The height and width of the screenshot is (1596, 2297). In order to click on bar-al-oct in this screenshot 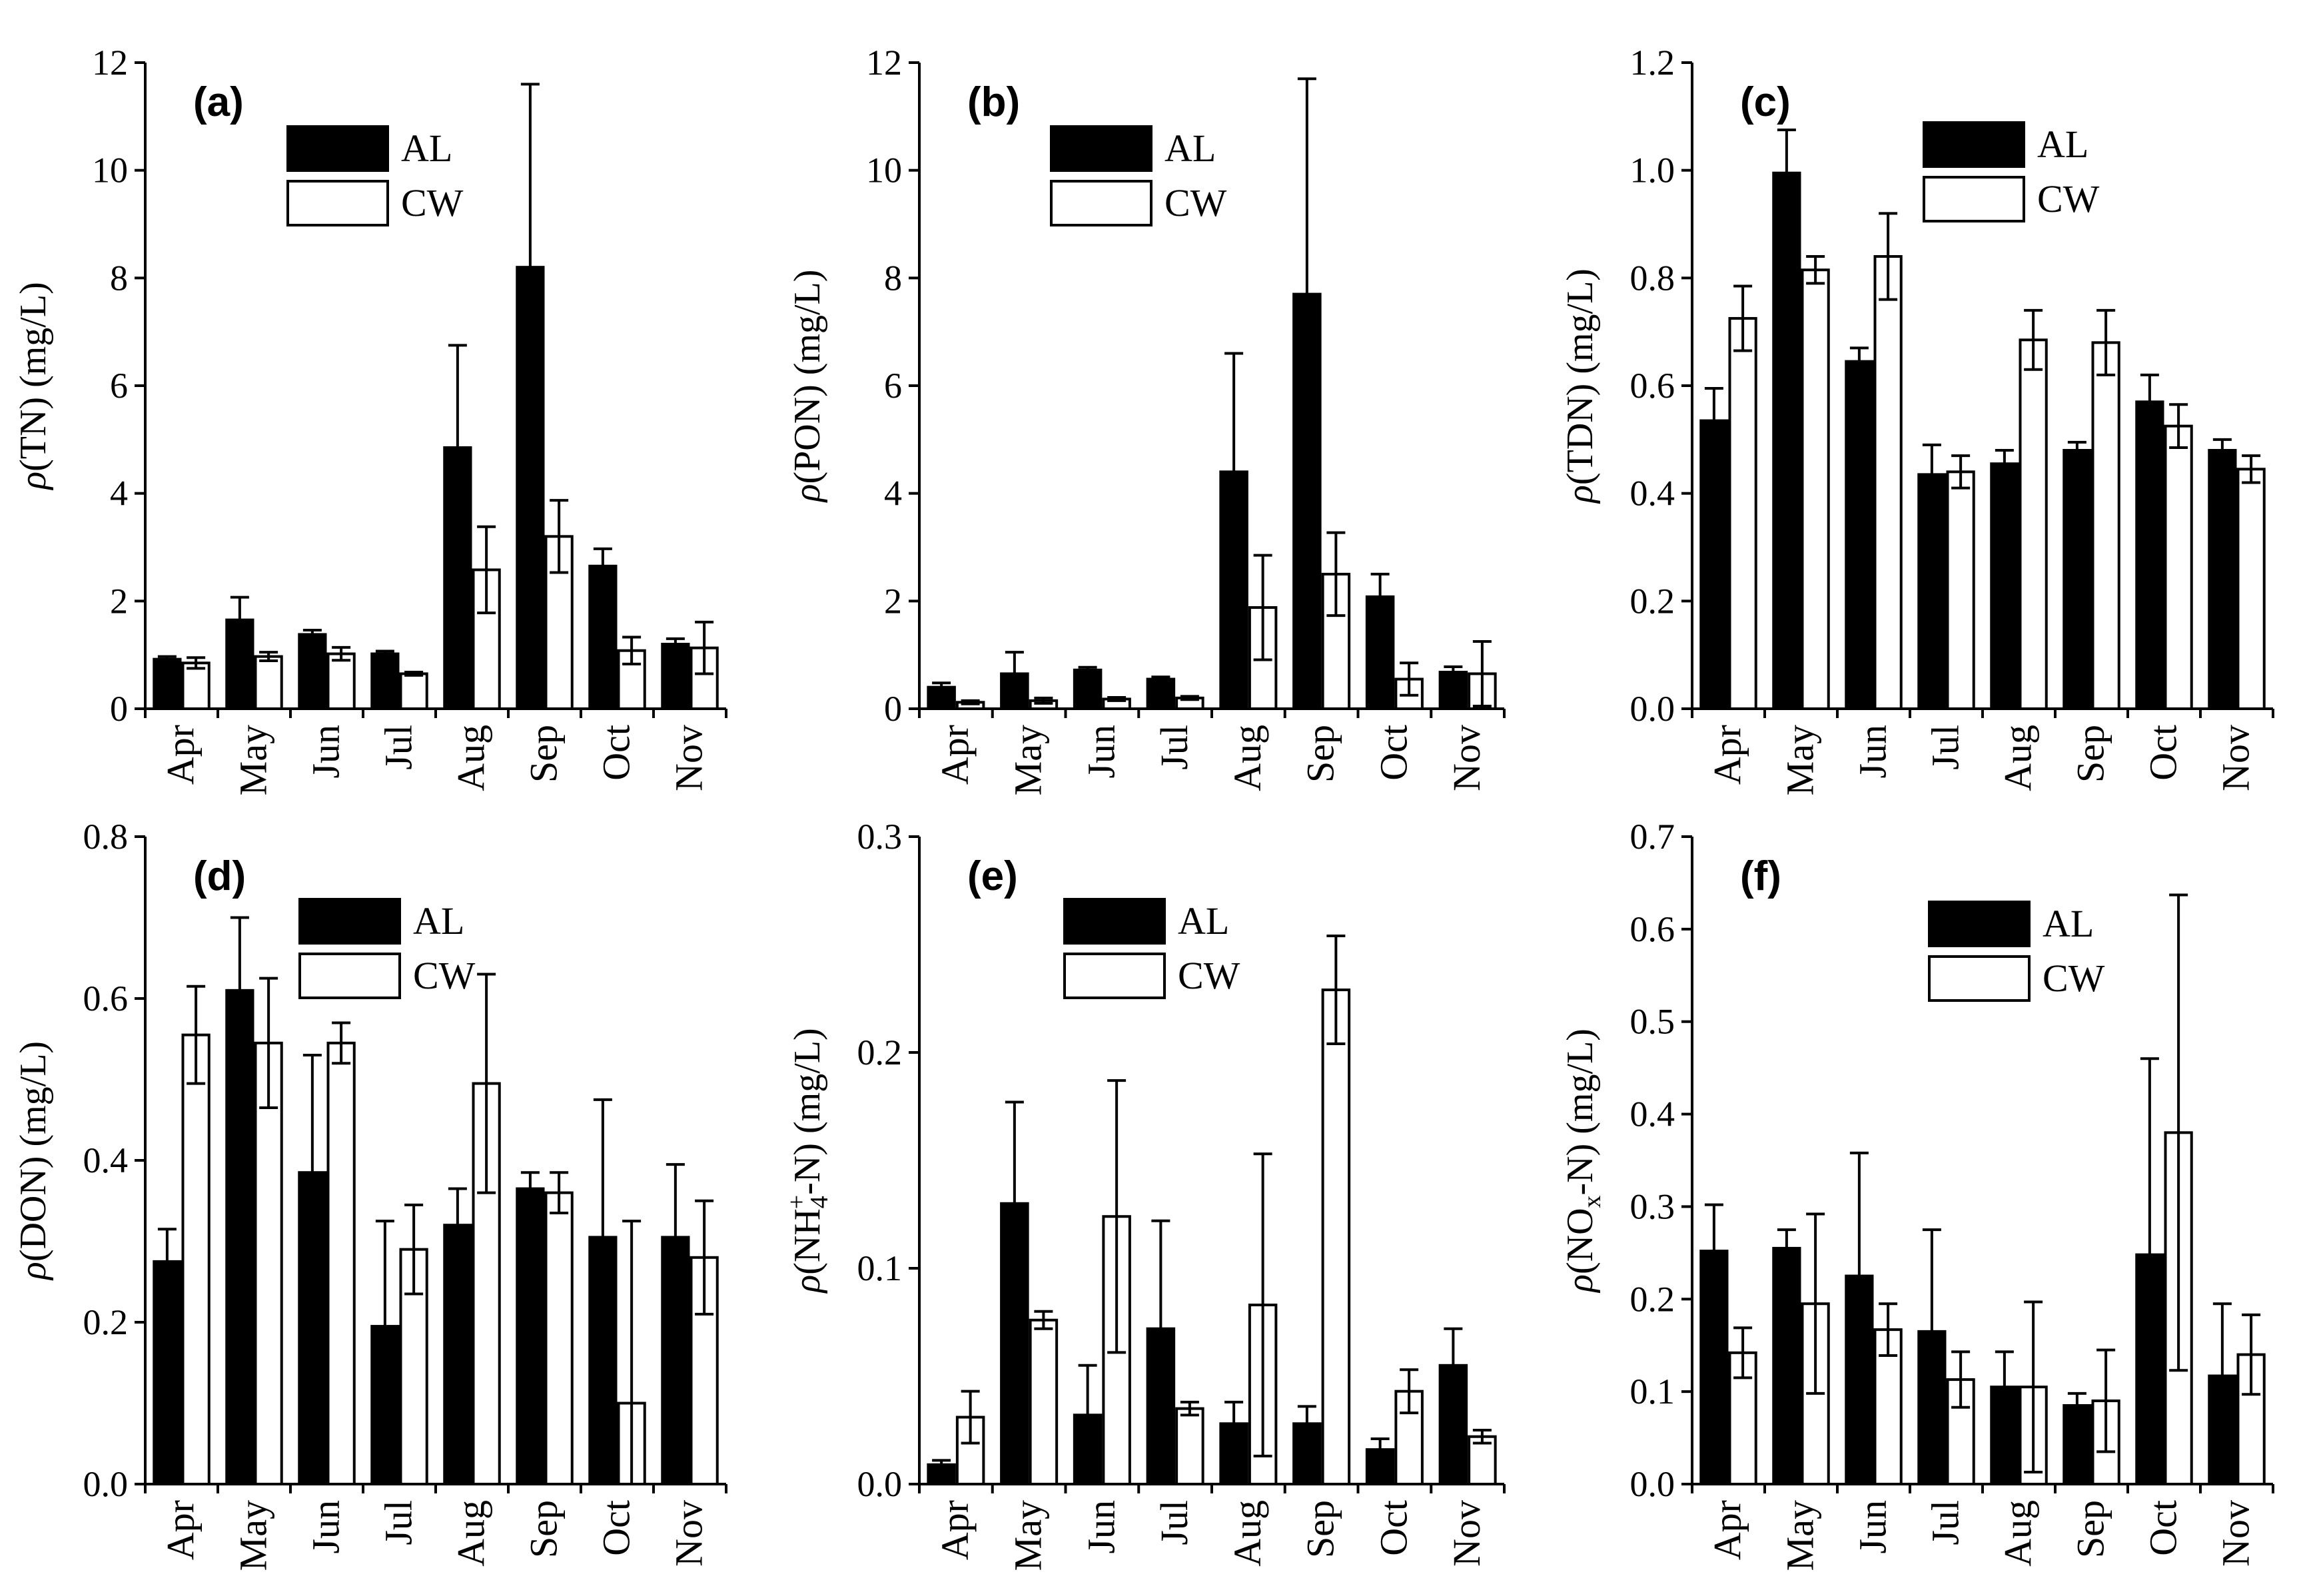, I will do `click(1380, 652)`.